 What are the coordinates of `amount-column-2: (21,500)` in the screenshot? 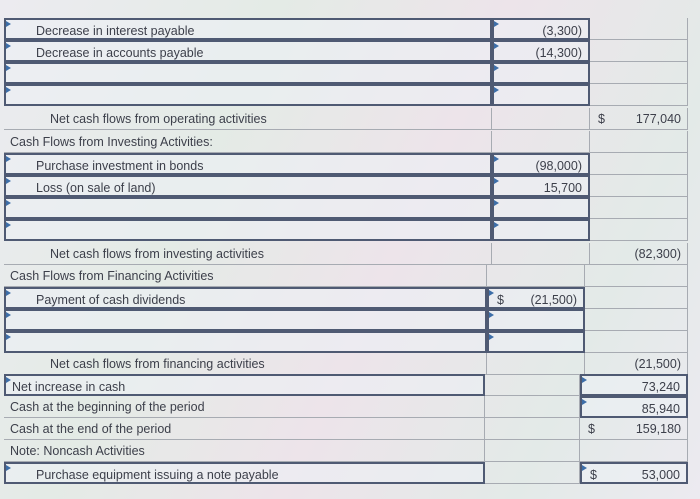 It's located at (636, 364).